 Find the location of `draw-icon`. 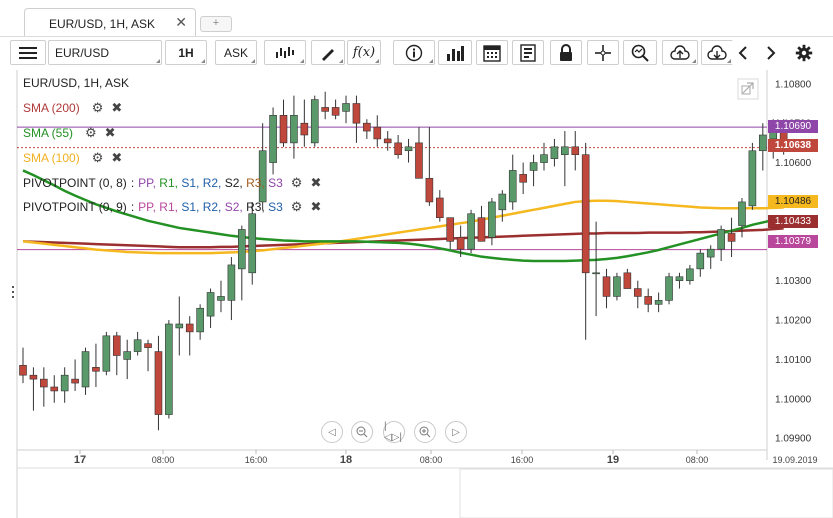

draw-icon is located at coordinates (328, 52).